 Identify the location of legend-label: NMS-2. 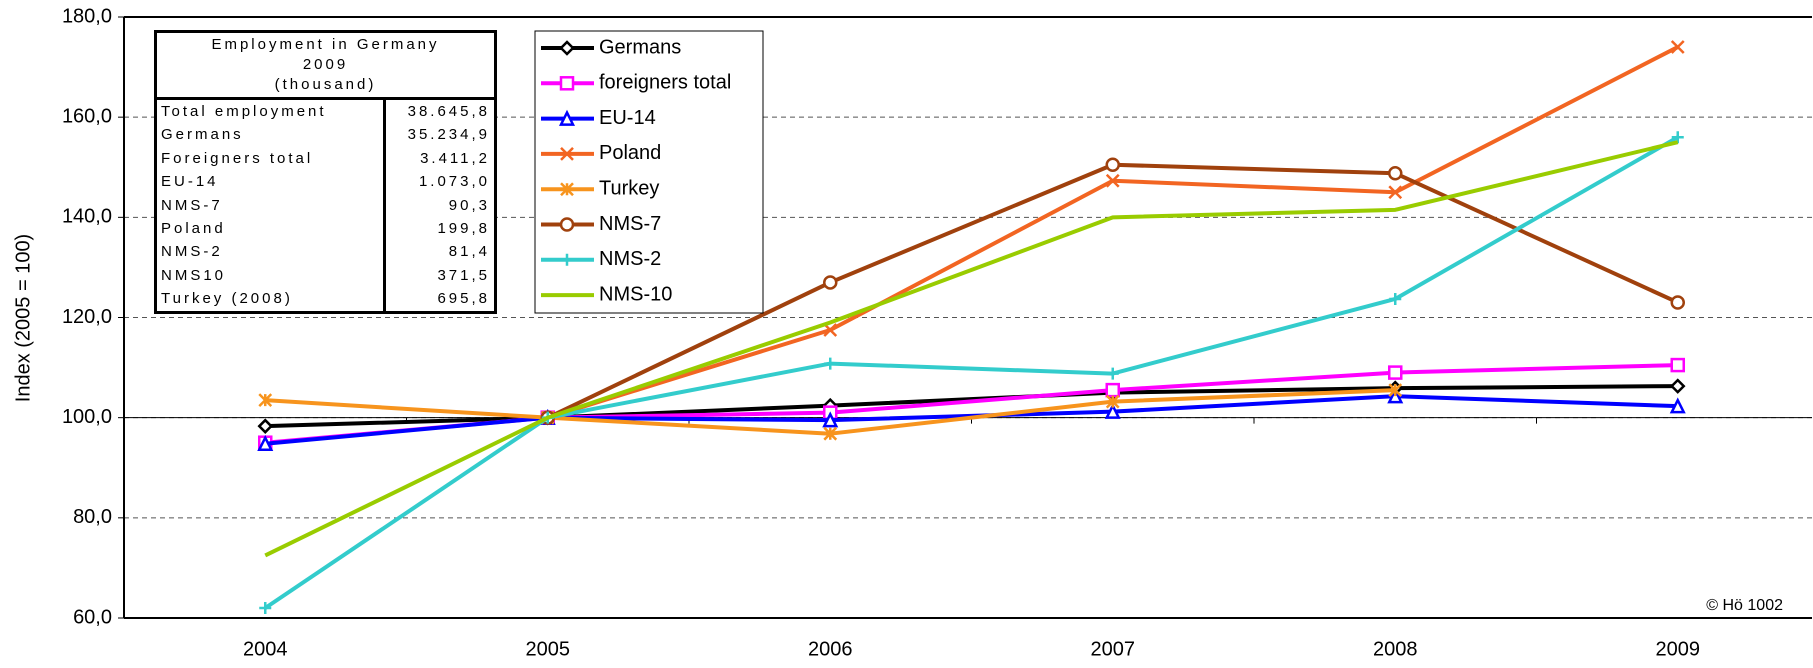
(630, 259).